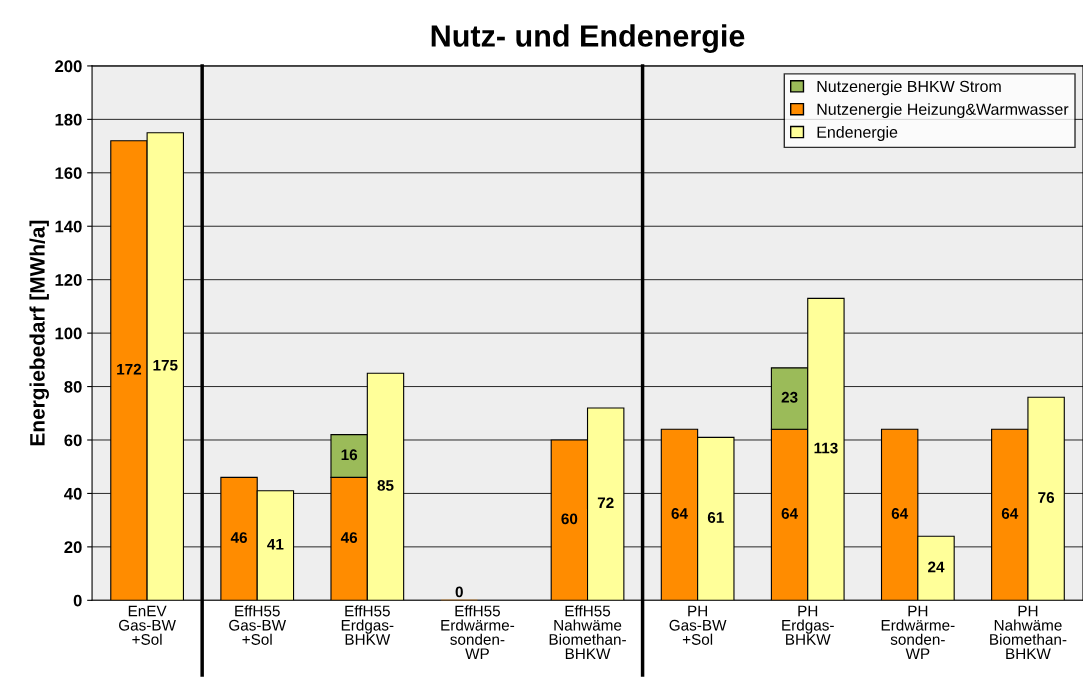  Describe the element at coordinates (39, 333) in the screenshot. I see `y-axis-title: Energiebedarf [MWh/a]` at that location.